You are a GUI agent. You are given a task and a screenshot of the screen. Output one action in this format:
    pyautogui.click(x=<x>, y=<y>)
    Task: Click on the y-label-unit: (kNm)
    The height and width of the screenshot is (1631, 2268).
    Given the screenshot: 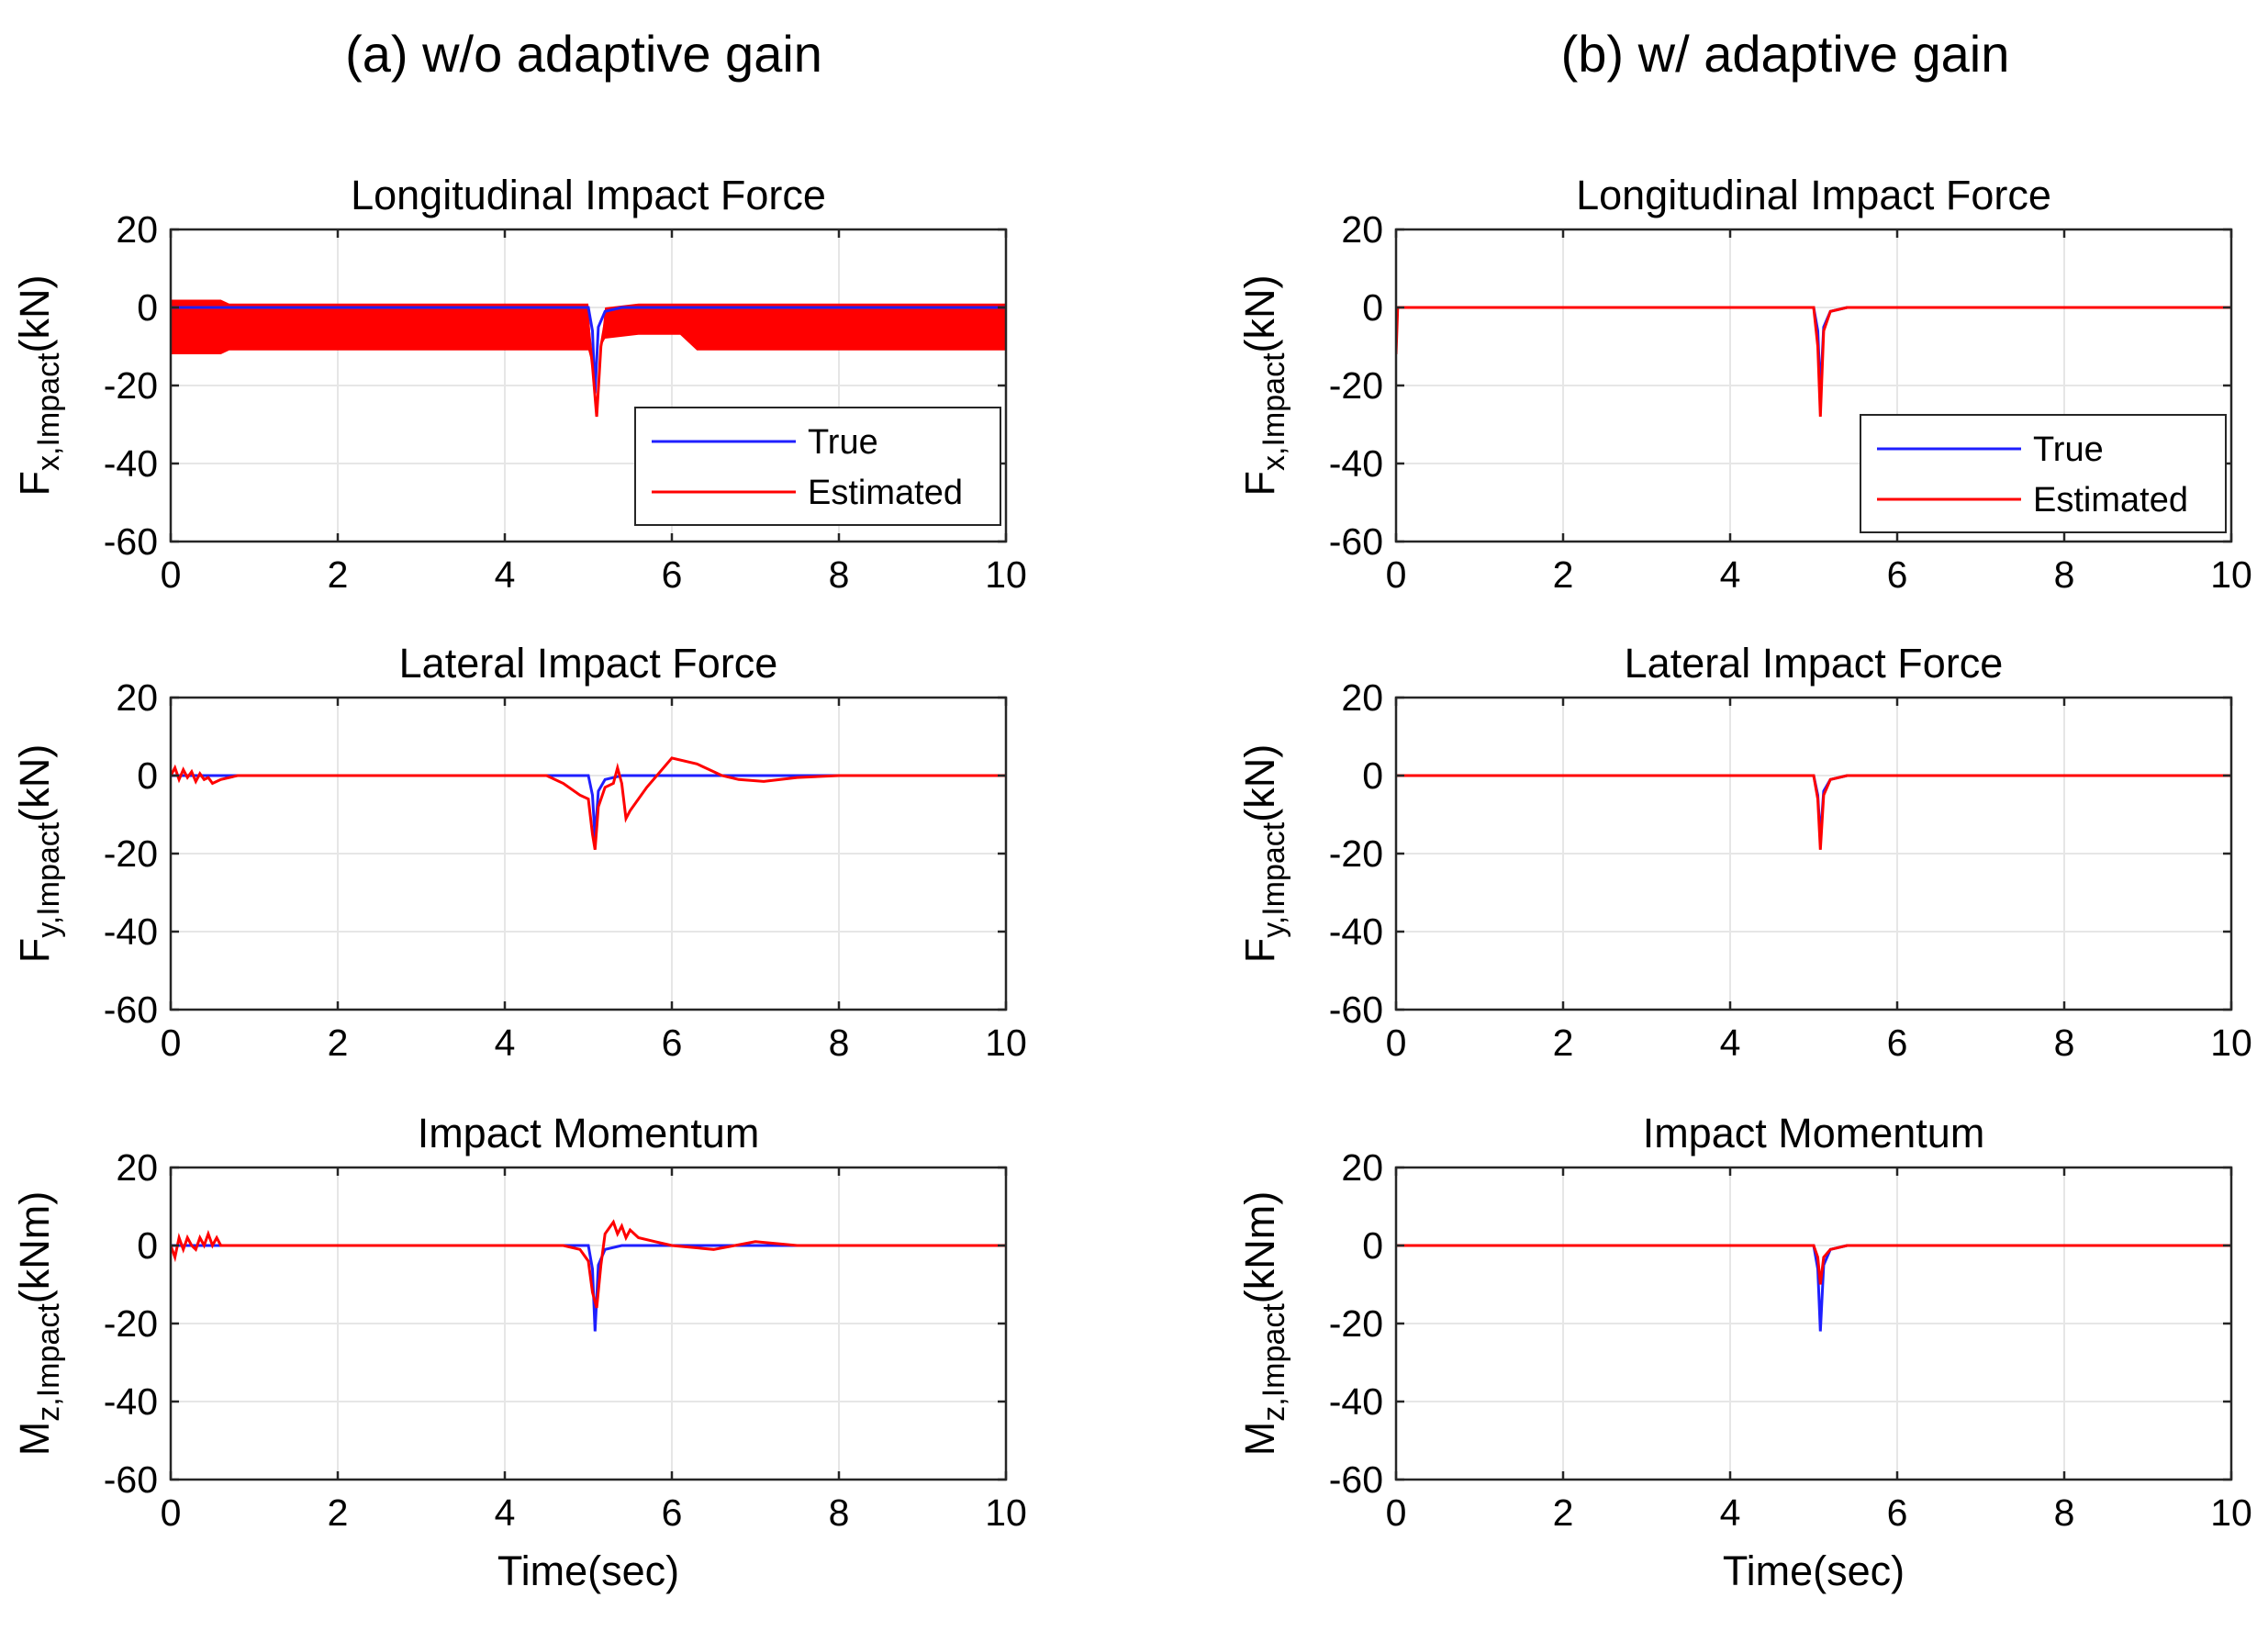 What is the action you would take?
    pyautogui.click(x=1259, y=1247)
    